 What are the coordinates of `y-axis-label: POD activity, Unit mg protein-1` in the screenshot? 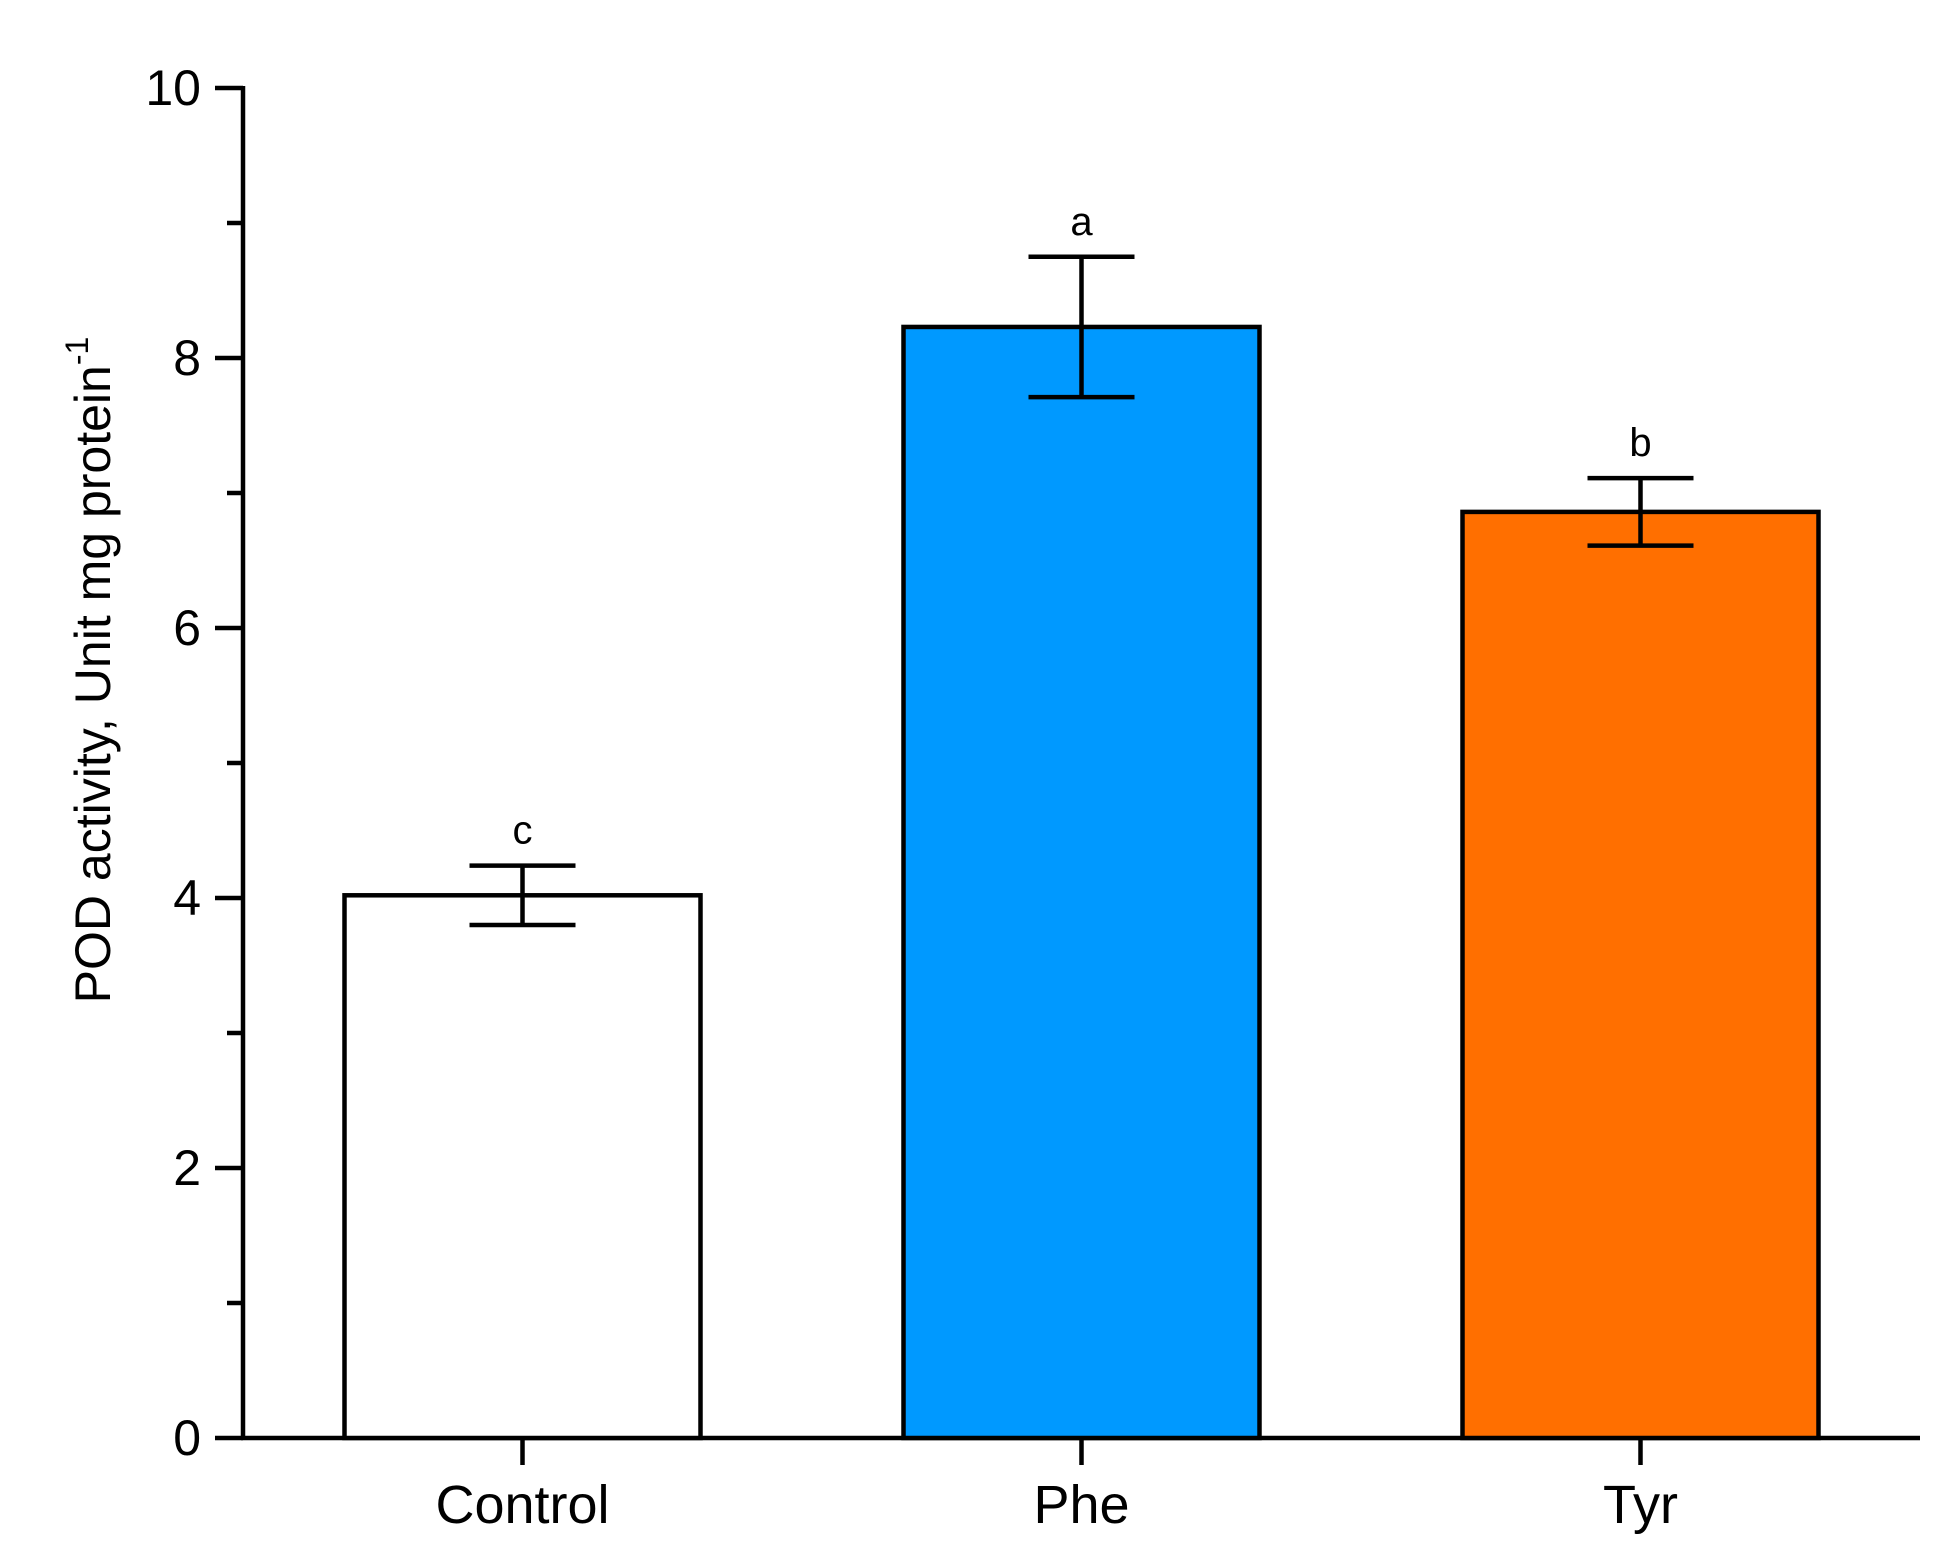 It's located at (90, 670).